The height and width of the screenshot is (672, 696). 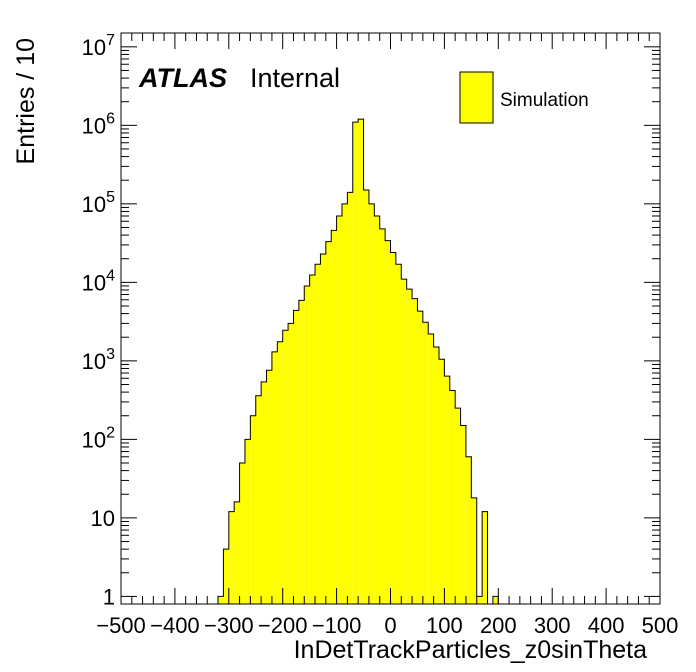 What do you see at coordinates (283, 625) in the screenshot?
I see `x-tick-label: −200` at bounding box center [283, 625].